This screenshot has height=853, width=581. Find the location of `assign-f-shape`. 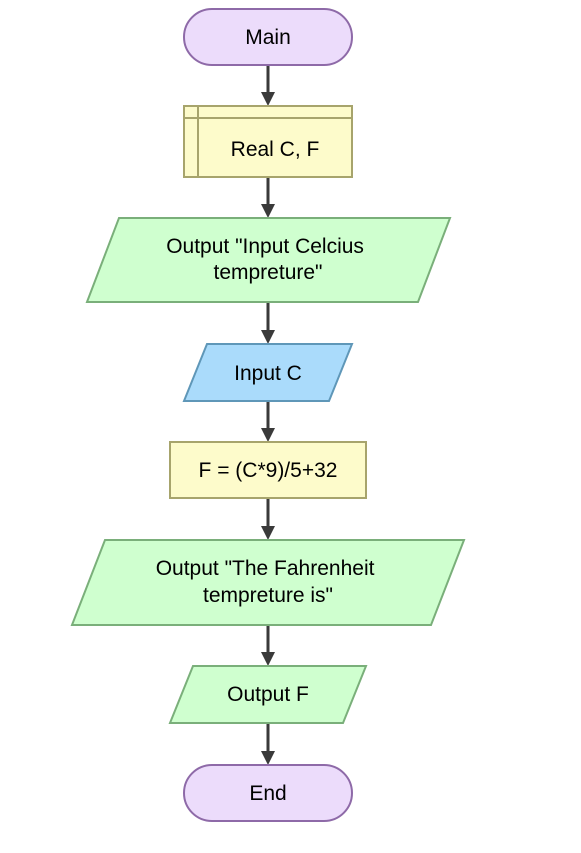

assign-f-shape is located at coordinates (268, 470).